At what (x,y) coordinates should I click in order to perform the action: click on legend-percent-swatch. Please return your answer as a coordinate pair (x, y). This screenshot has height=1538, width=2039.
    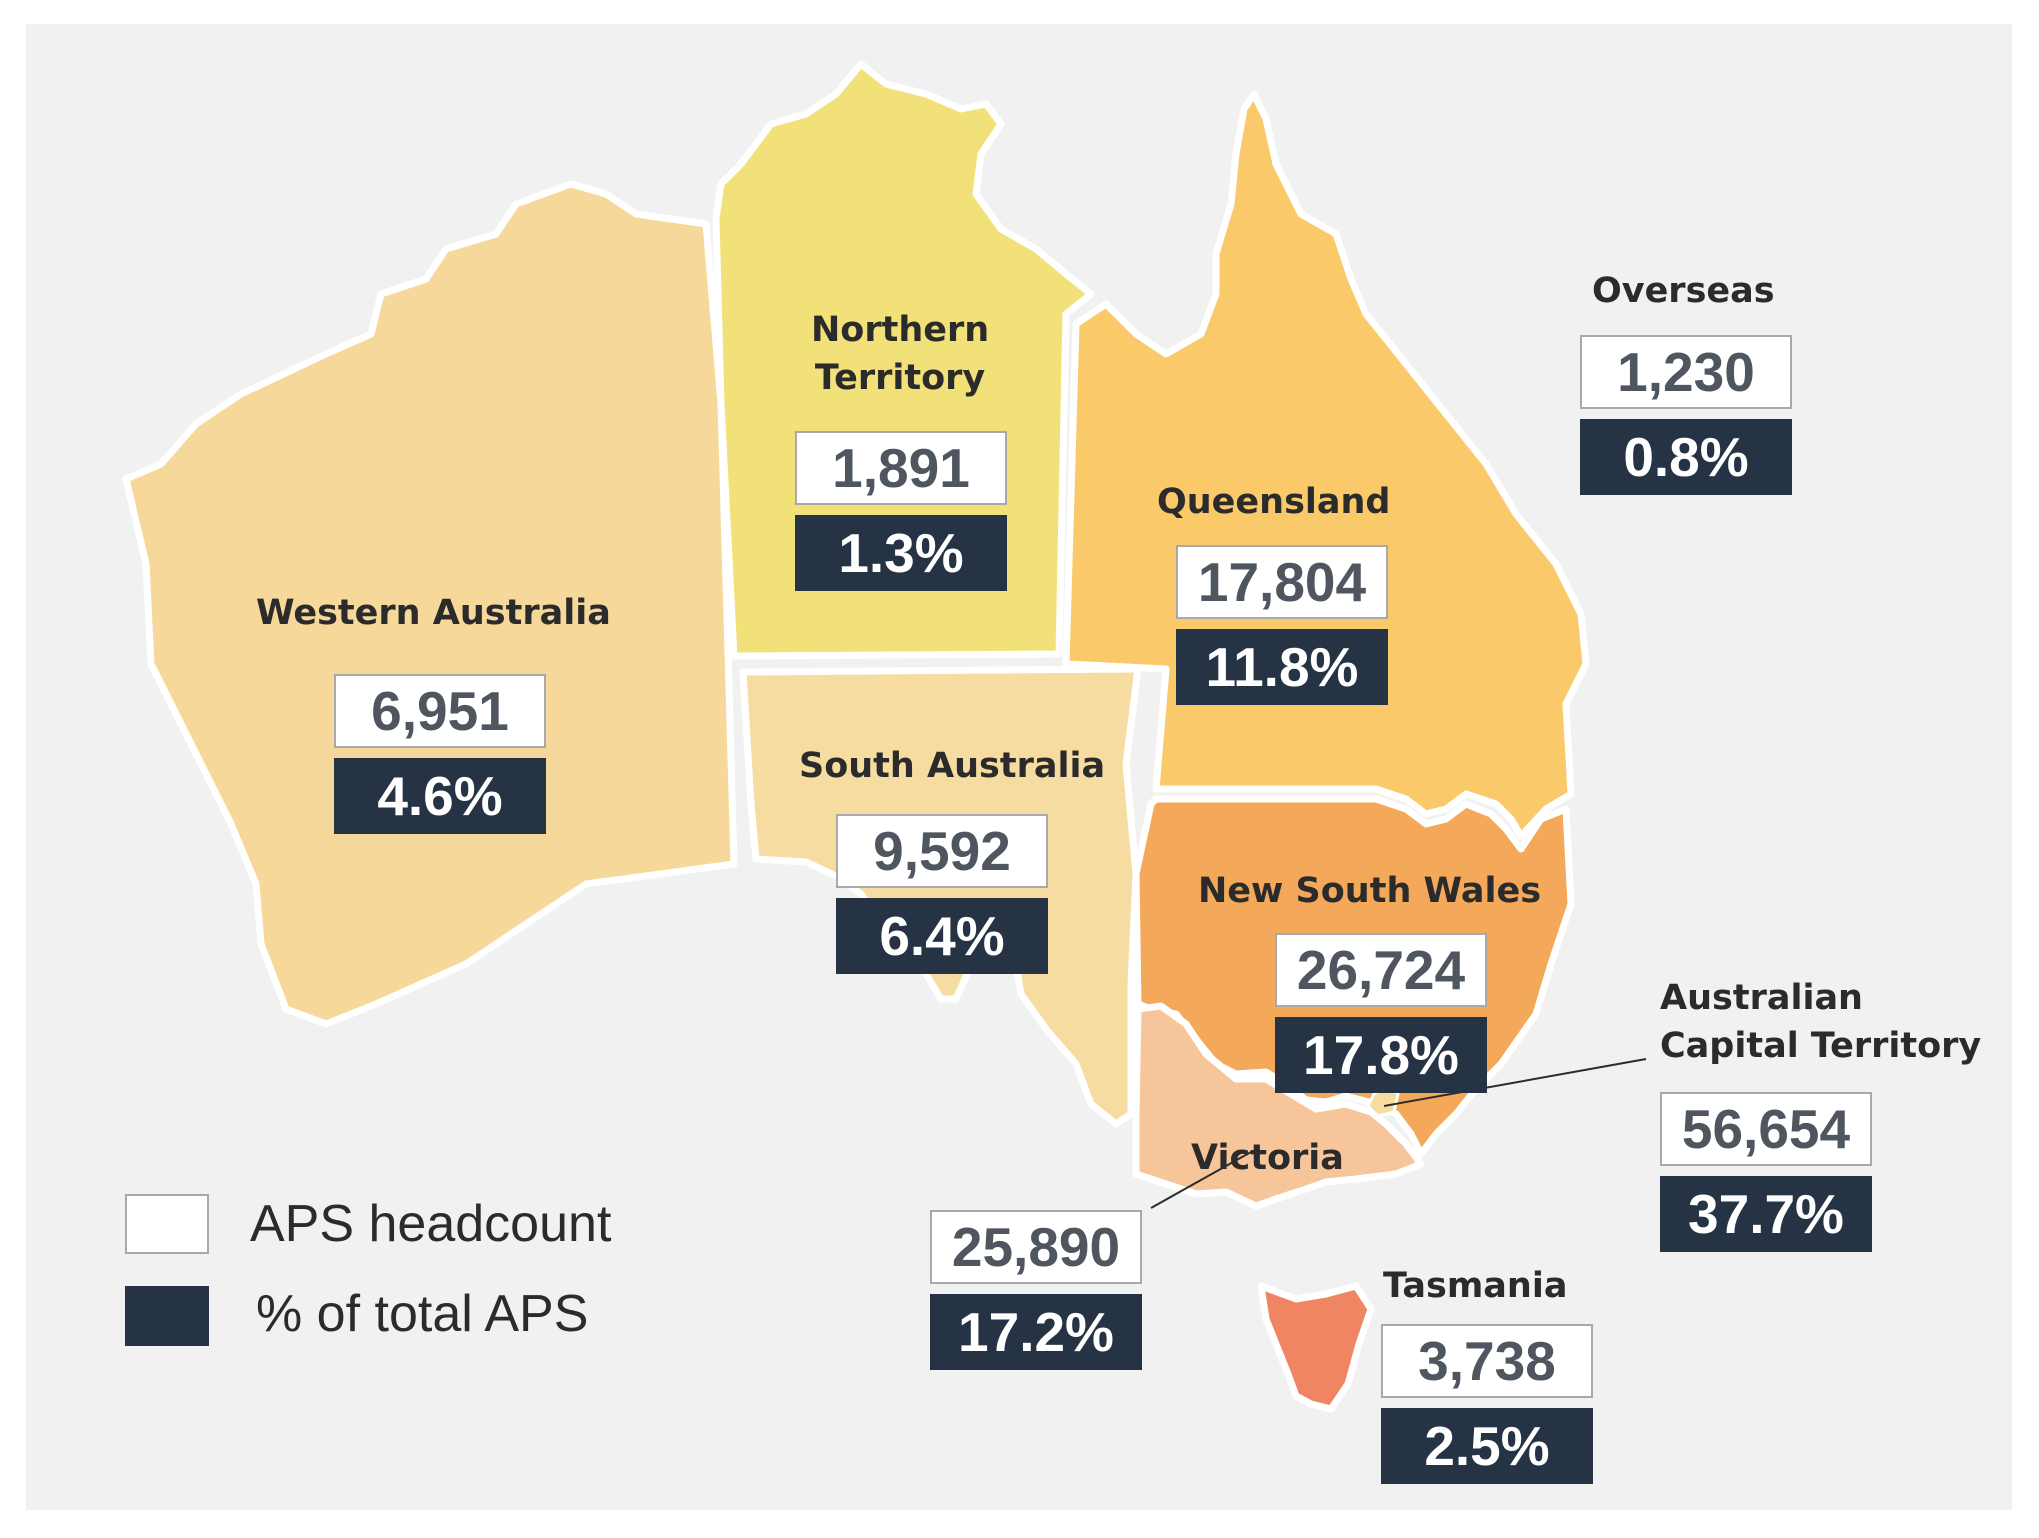
    Looking at the image, I should click on (167, 1316).